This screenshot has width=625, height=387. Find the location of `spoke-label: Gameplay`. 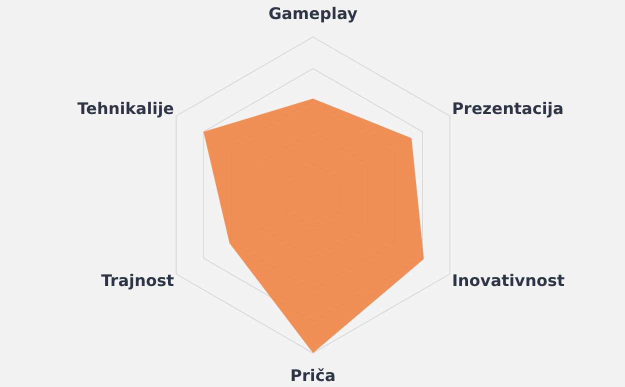

spoke-label: Gameplay is located at coordinates (313, 13).